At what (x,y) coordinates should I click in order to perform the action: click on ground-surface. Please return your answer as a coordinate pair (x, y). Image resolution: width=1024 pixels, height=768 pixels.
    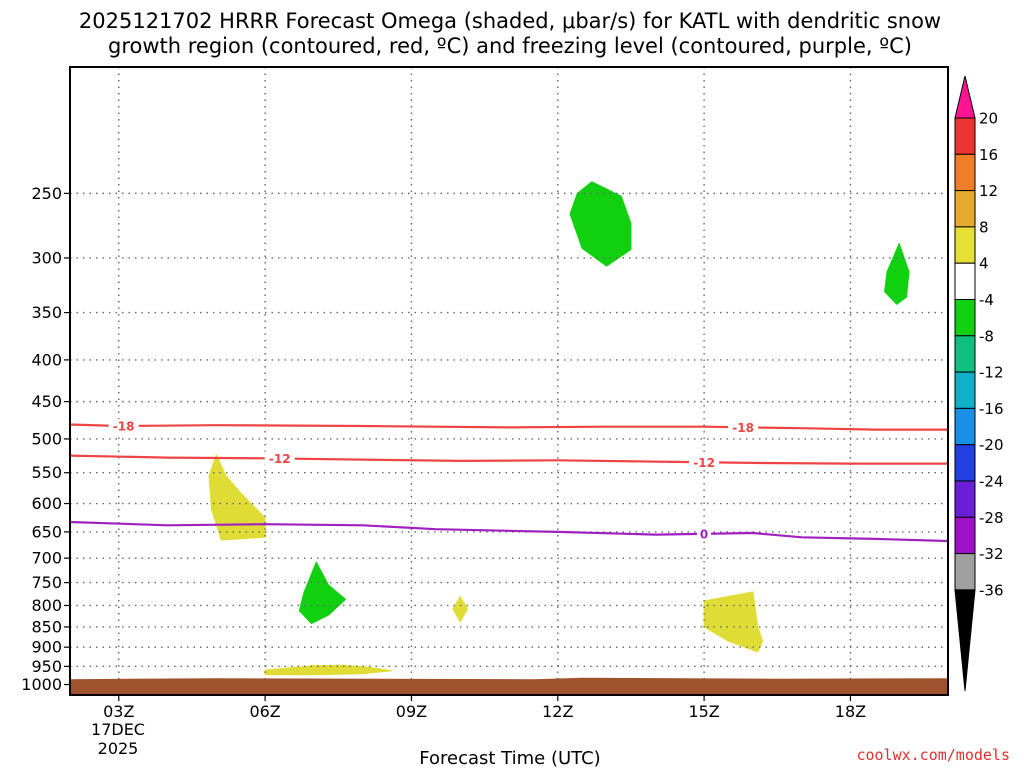
    Looking at the image, I should click on (509, 686).